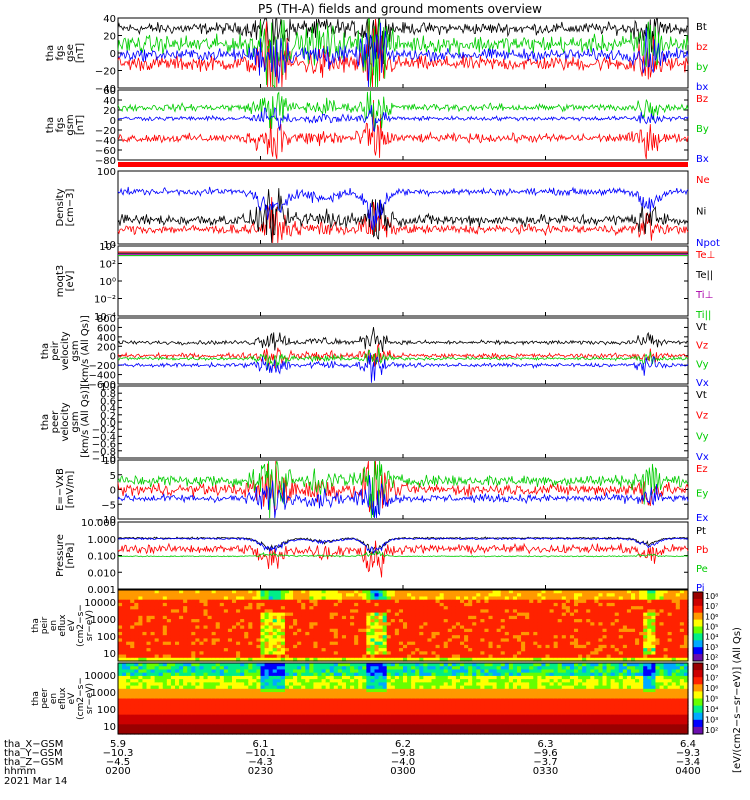 This screenshot has height=800, width=750. What do you see at coordinates (106, 172) in the screenshot?
I see `y-tick-label: 100` at bounding box center [106, 172].